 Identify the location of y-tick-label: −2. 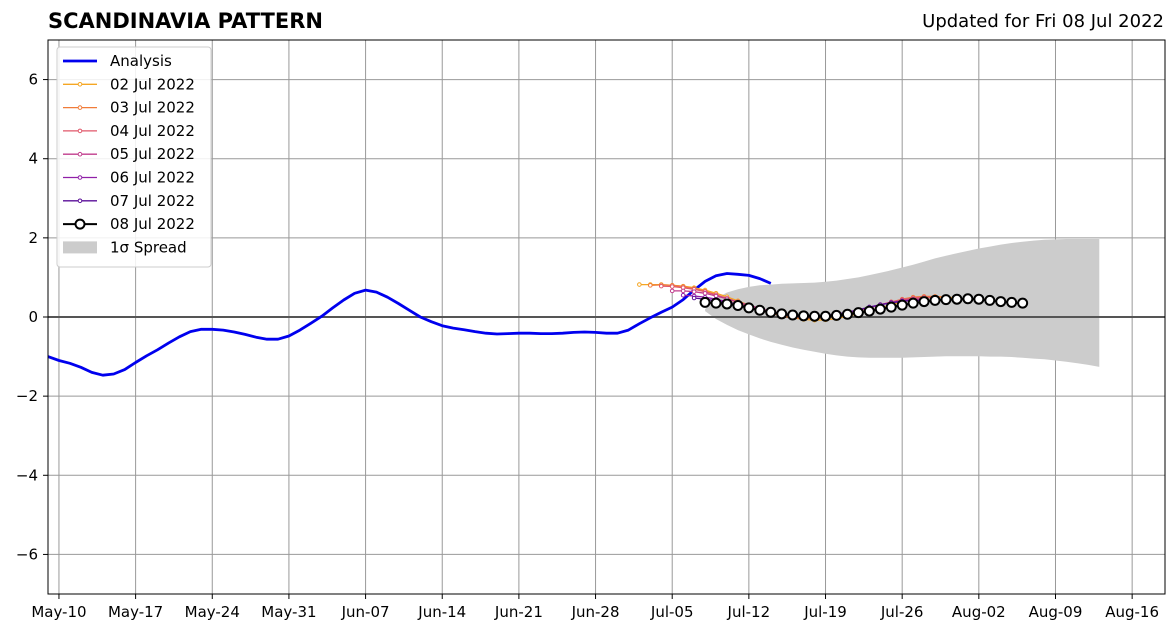
(27, 396).